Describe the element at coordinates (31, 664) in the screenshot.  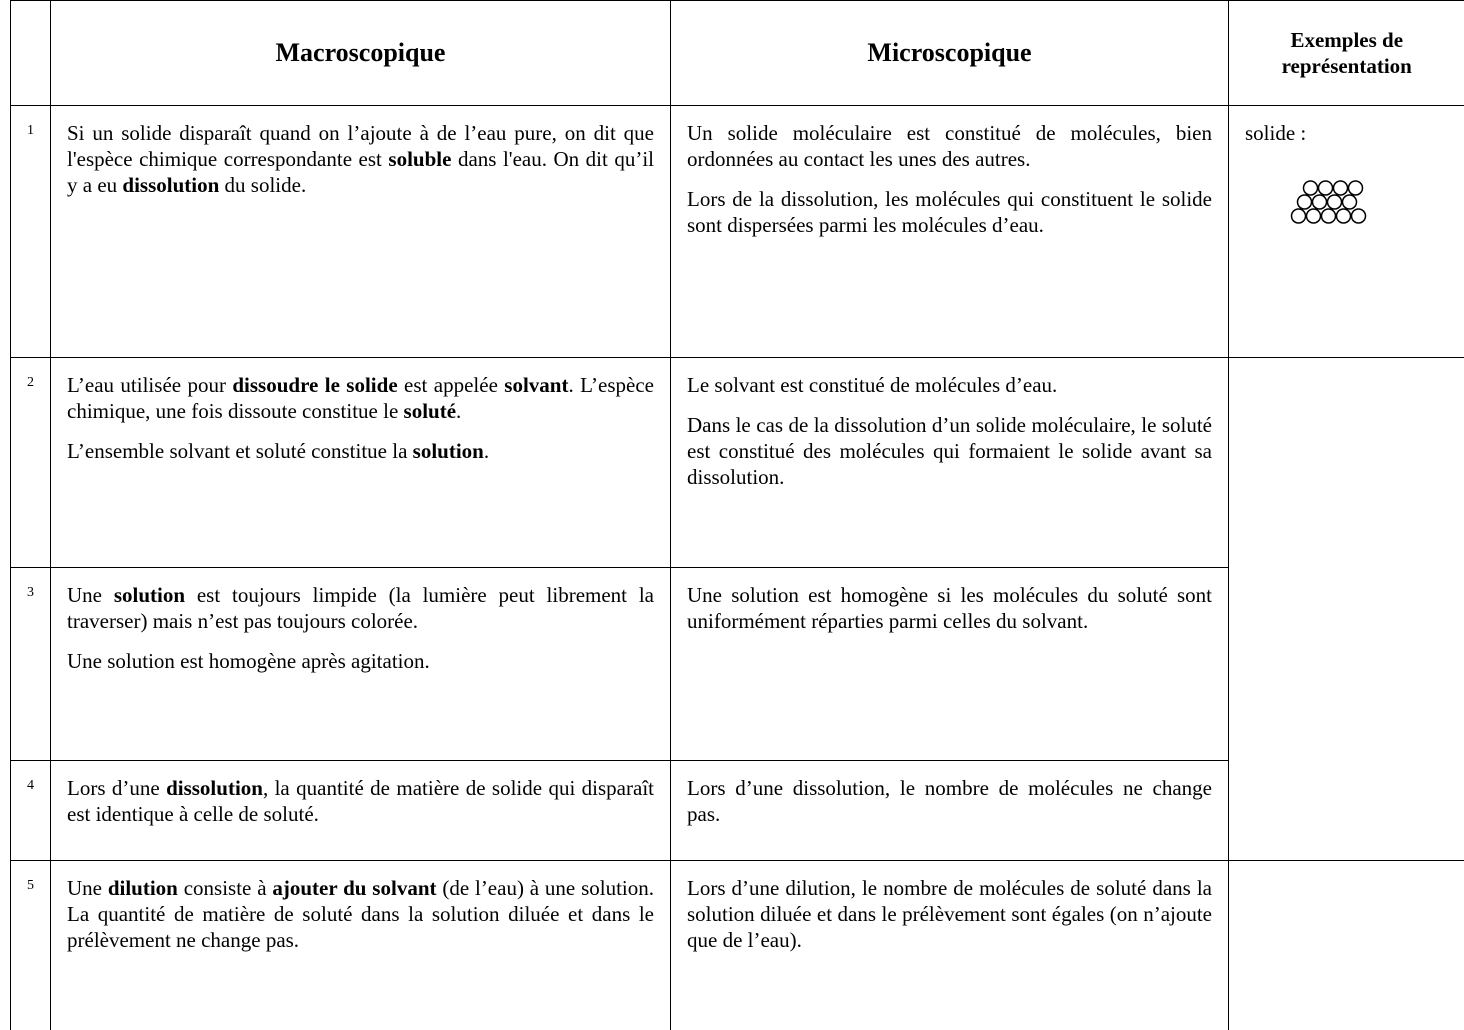
I see `row-number: 3` at that location.